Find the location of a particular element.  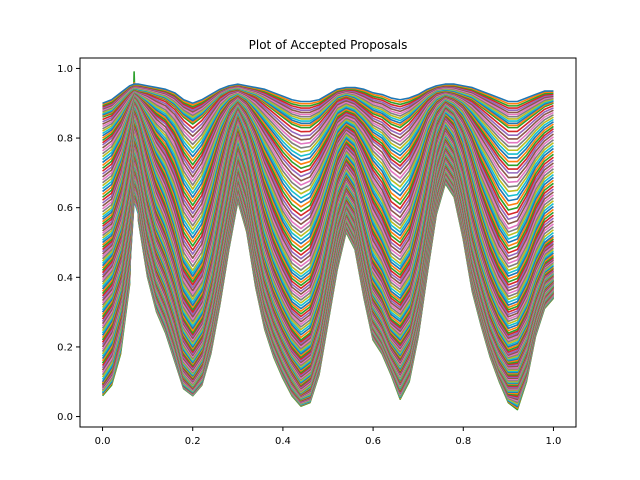

x-tick-label: 0.2 is located at coordinates (193, 441).